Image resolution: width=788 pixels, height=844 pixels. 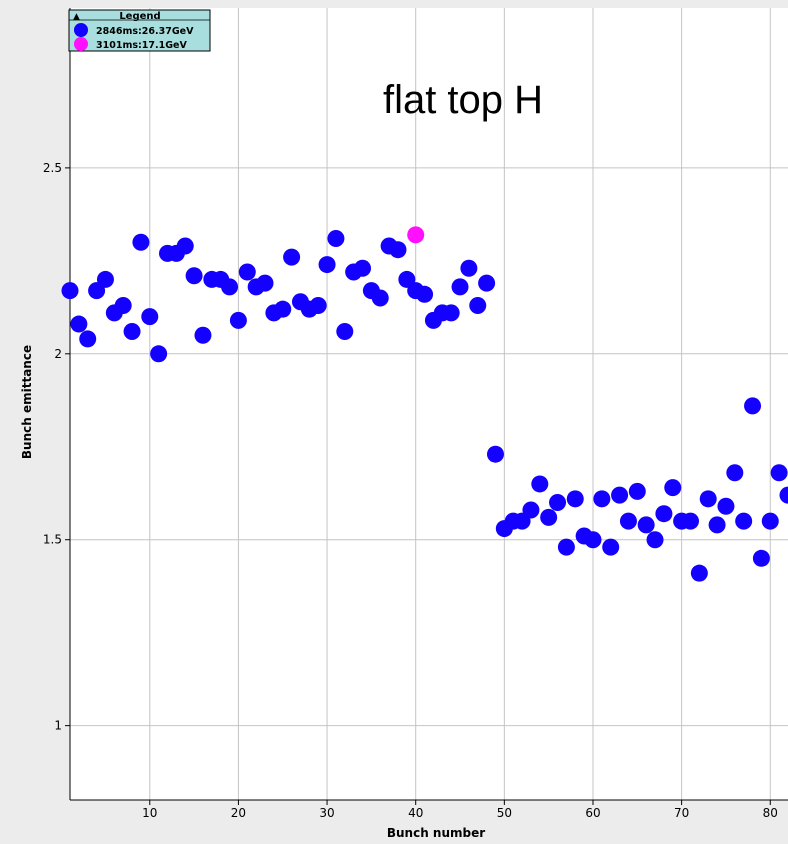 What do you see at coordinates (681, 813) in the screenshot?
I see `x-tick-label: 70` at bounding box center [681, 813].